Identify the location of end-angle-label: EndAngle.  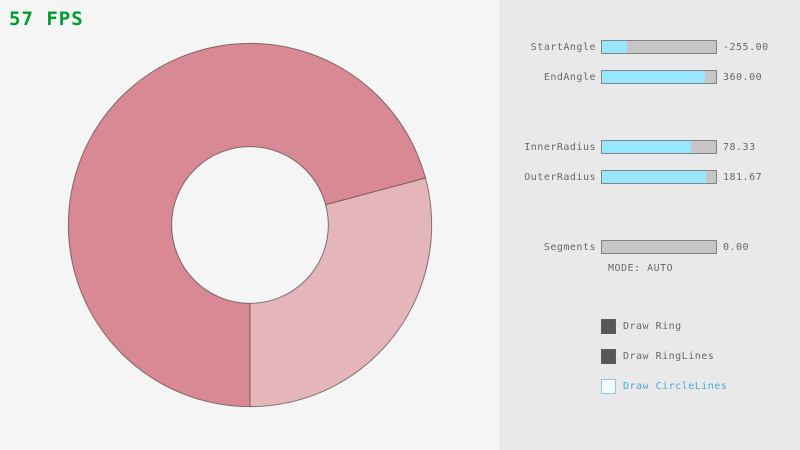
(569, 77).